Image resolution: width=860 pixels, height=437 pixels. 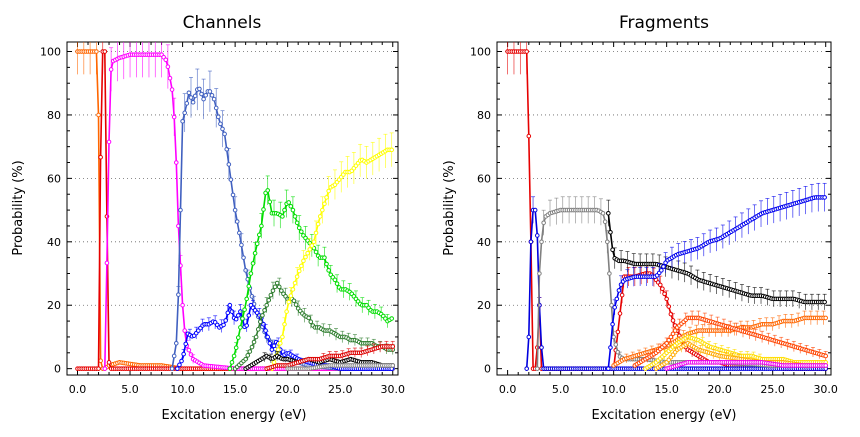 What do you see at coordinates (98, 368) in the screenshot?
I see `data-point-red-early` at bounding box center [98, 368].